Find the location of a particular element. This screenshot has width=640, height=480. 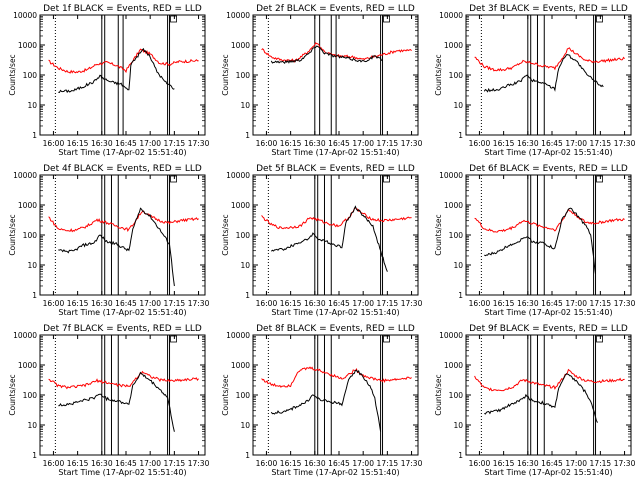

panel-title: Det 8f BLACK = Events, RED = LLD is located at coordinates (335, 329).